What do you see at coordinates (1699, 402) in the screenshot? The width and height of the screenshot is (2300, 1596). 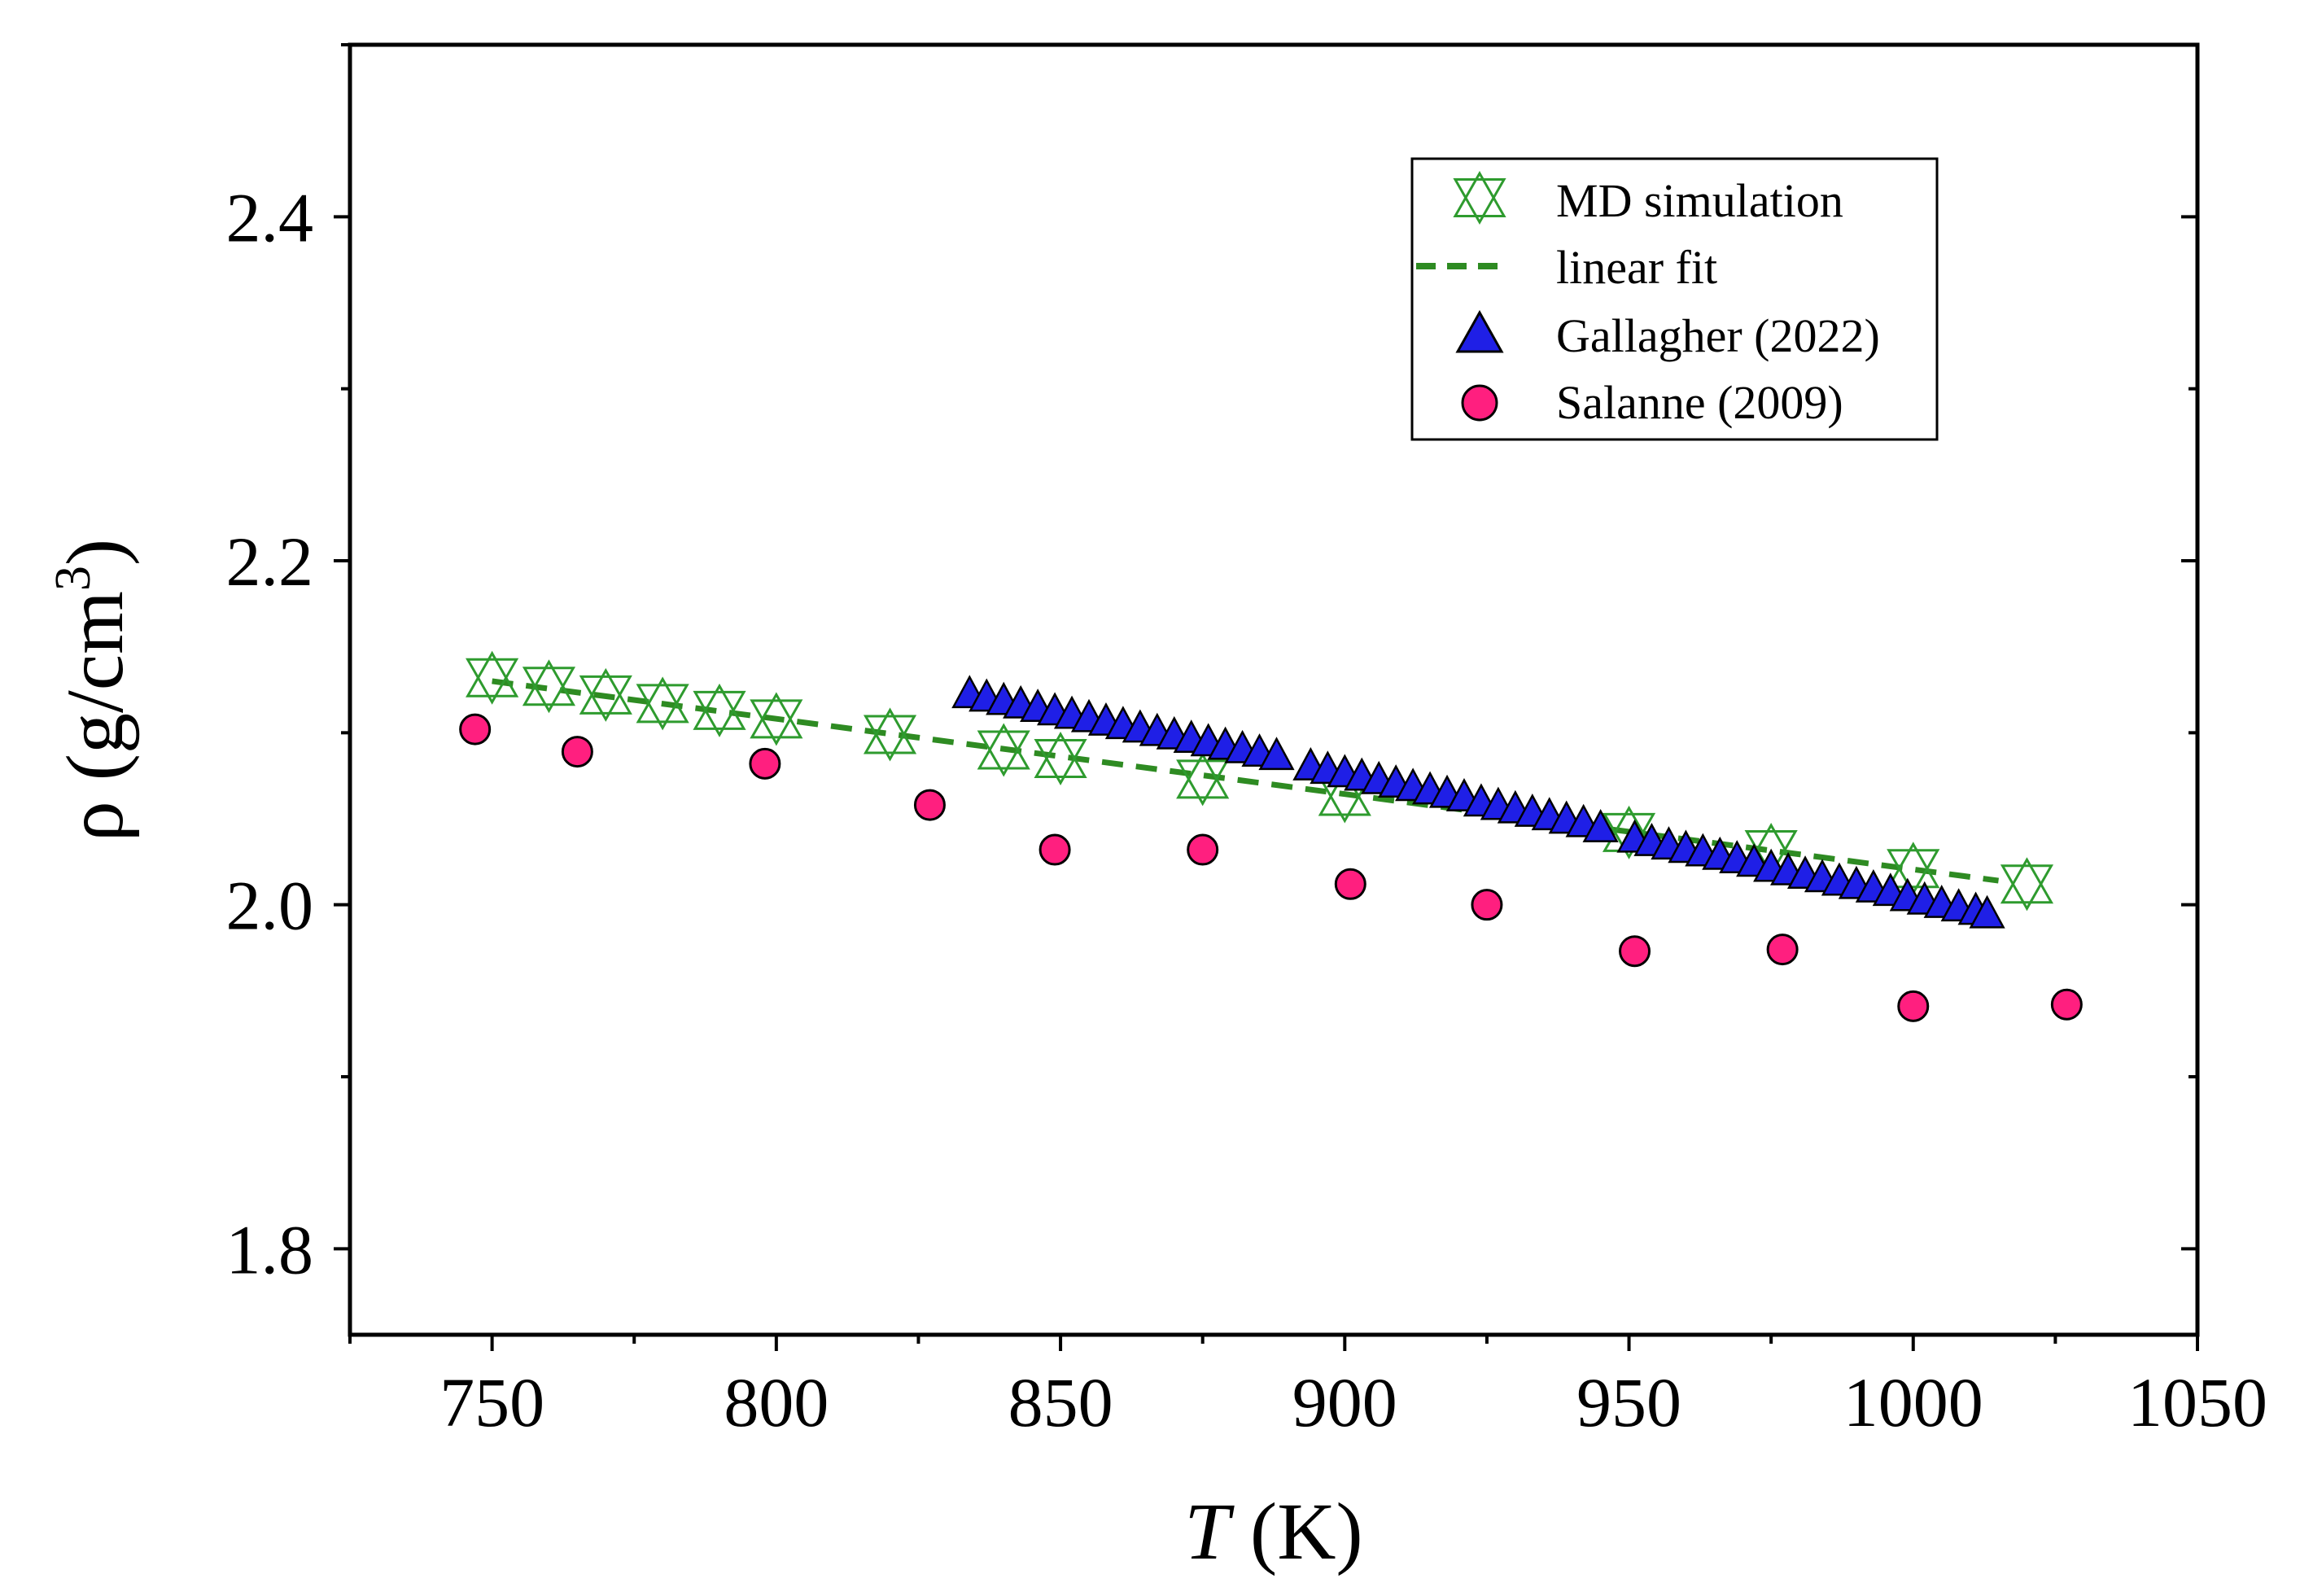 I see `legend-salanne-label: Salanne (2009)` at bounding box center [1699, 402].